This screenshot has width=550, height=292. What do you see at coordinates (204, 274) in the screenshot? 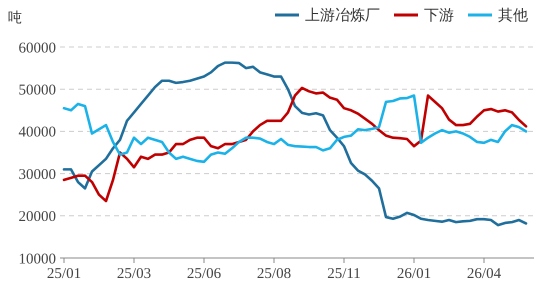
I see `x-tick-label: 25/06` at bounding box center [204, 274].